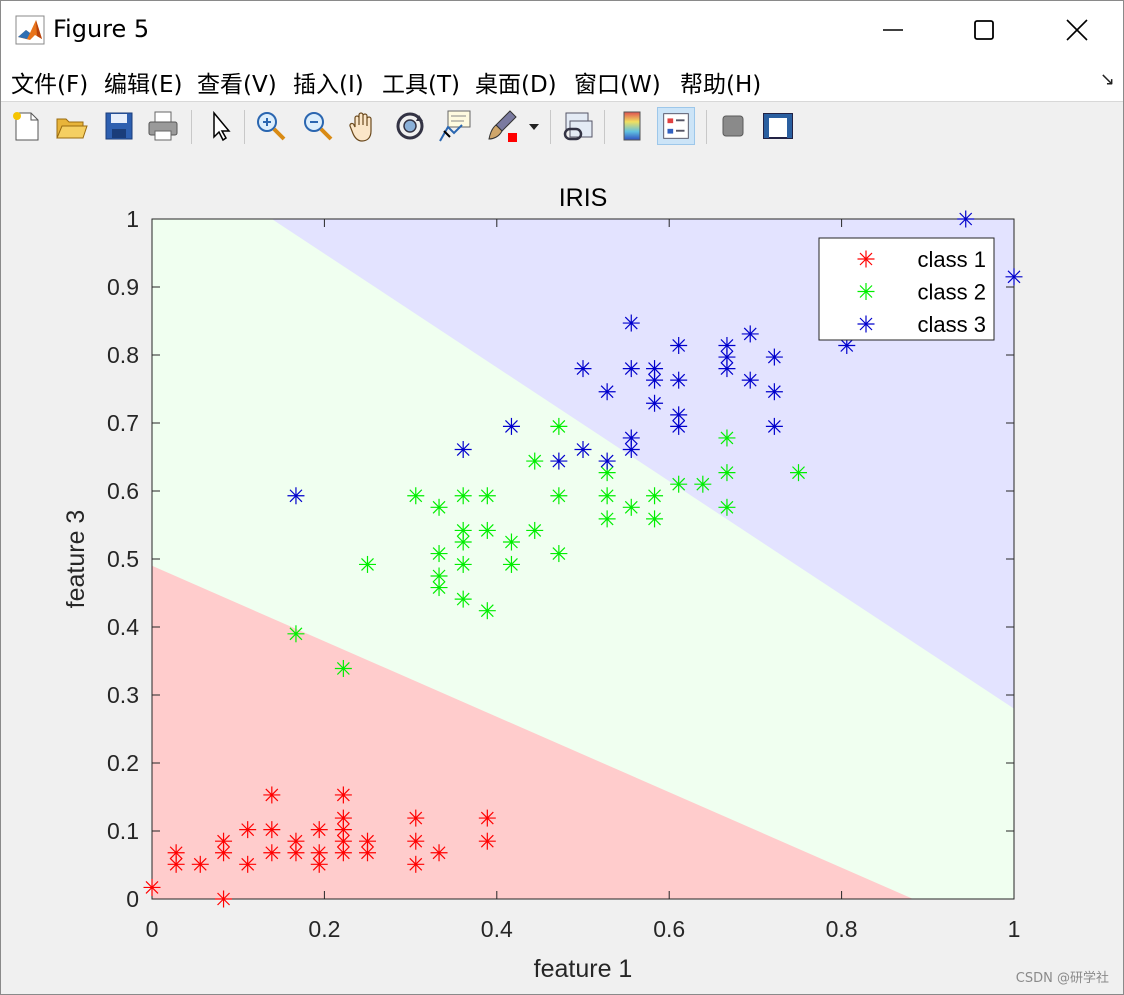  Describe the element at coordinates (721, 85) in the screenshot. I see `menu-help: 帮助(H)` at that location.